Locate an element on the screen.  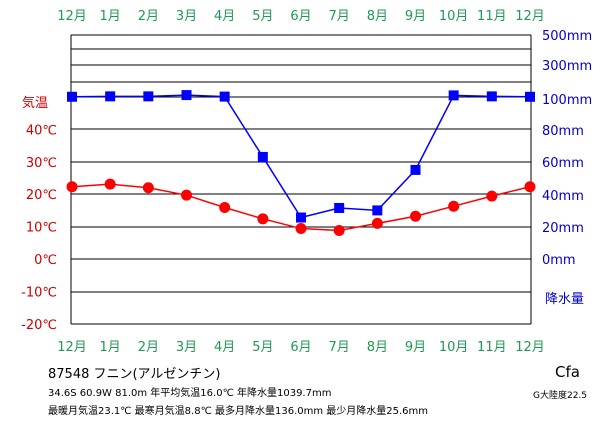
continentality: G大陸度22.5 is located at coordinates (560, 396).